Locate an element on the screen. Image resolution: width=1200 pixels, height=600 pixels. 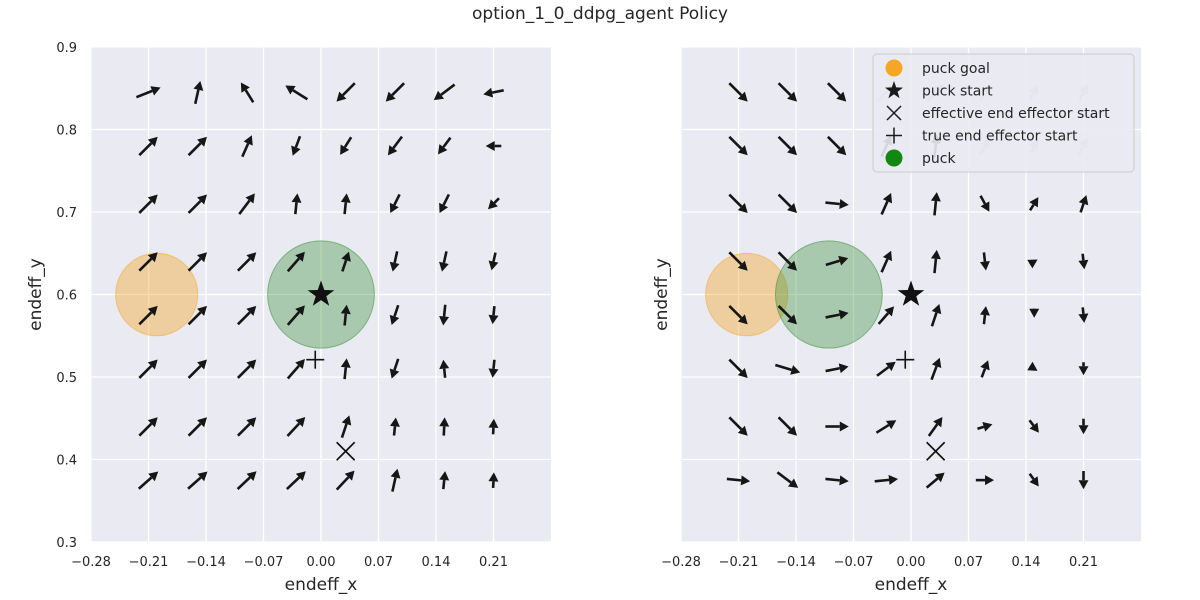
legend-label: effective end effector start is located at coordinates (1016, 114).